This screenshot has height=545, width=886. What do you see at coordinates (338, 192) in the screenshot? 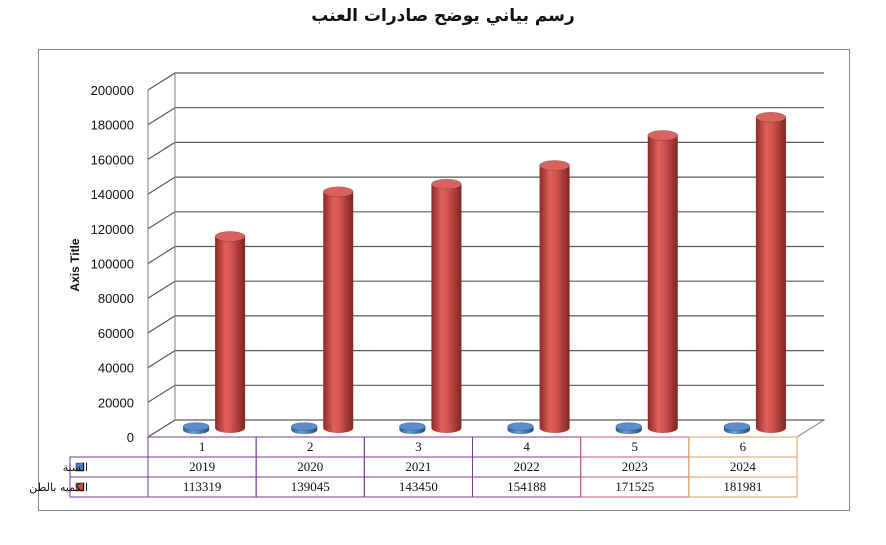
I see `bar-quantity-2-top` at bounding box center [338, 192].